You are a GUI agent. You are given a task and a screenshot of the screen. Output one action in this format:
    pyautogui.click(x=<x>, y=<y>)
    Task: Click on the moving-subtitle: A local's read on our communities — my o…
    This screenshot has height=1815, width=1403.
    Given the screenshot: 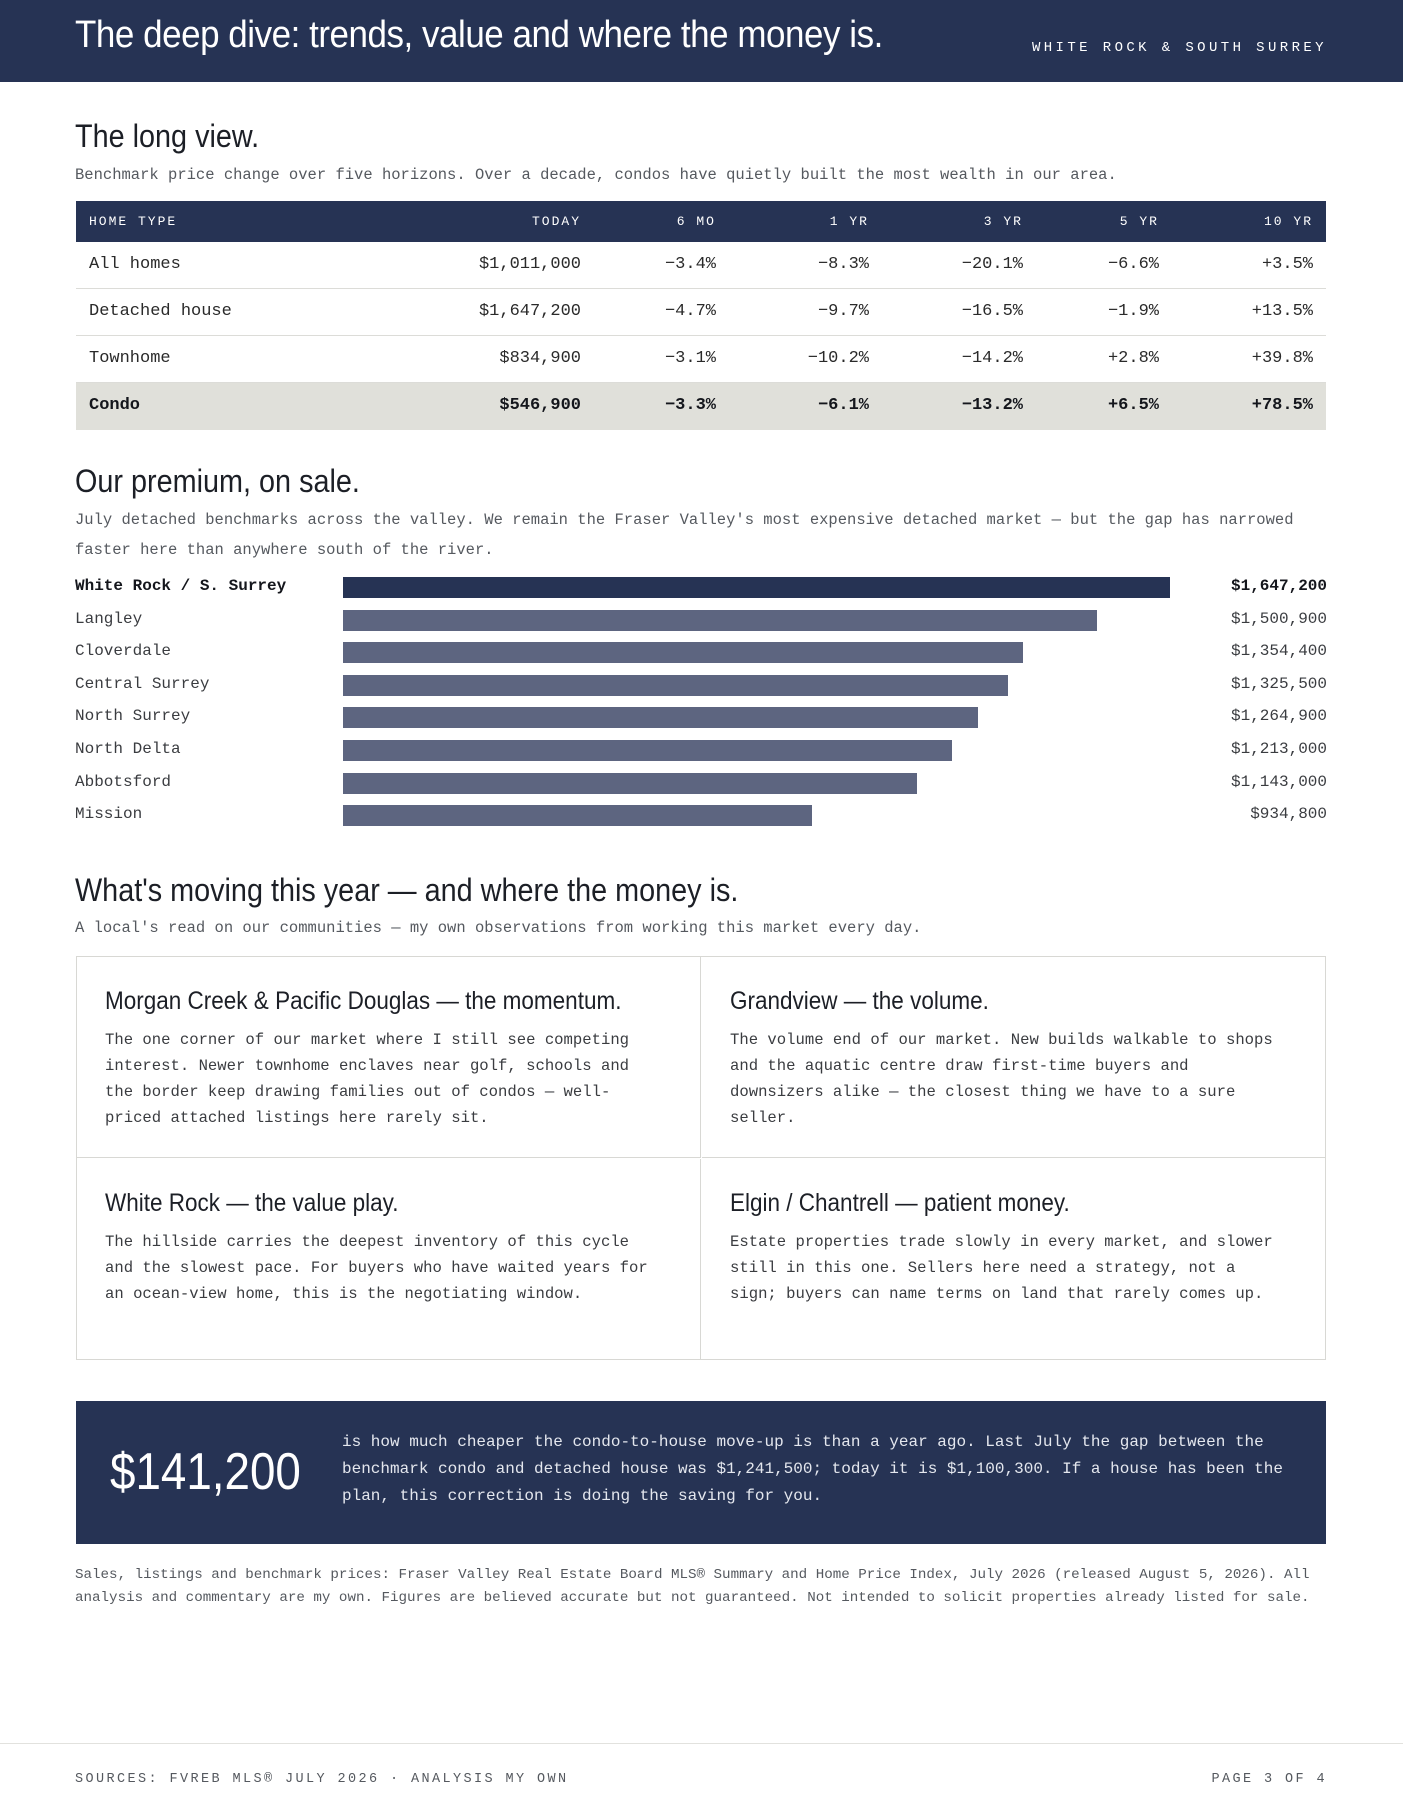 What is the action you would take?
    pyautogui.click(x=498, y=928)
    